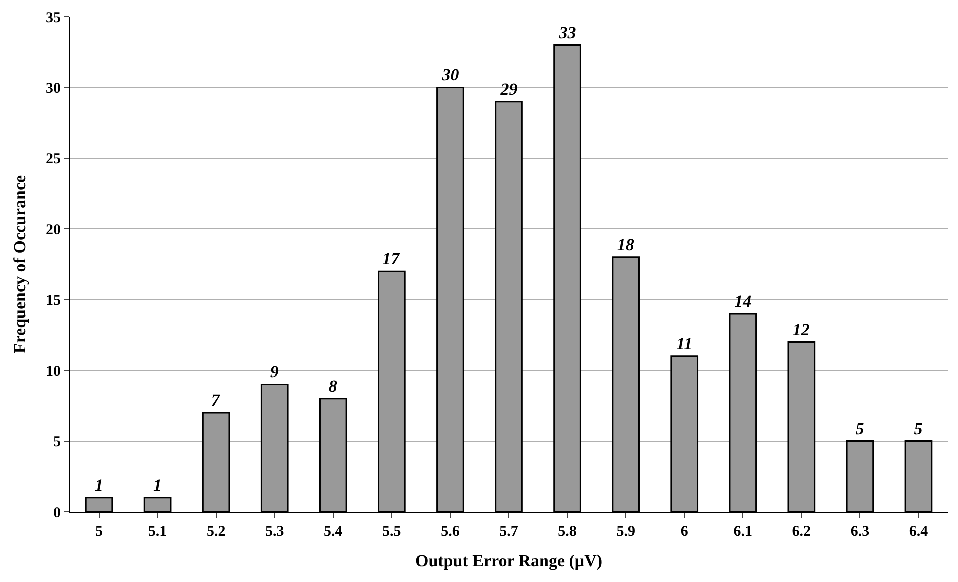 The width and height of the screenshot is (958, 582). I want to click on y-tick-label: 35, so click(53, 18).